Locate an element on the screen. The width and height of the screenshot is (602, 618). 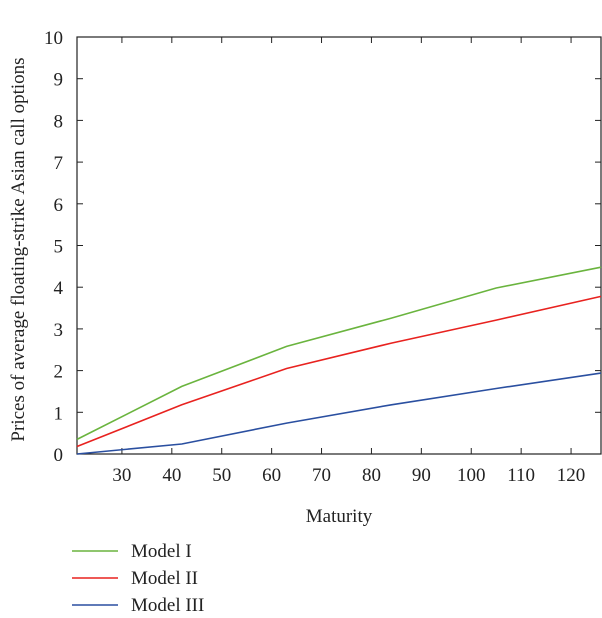
x-tick-label: 110 is located at coordinates (521, 475).